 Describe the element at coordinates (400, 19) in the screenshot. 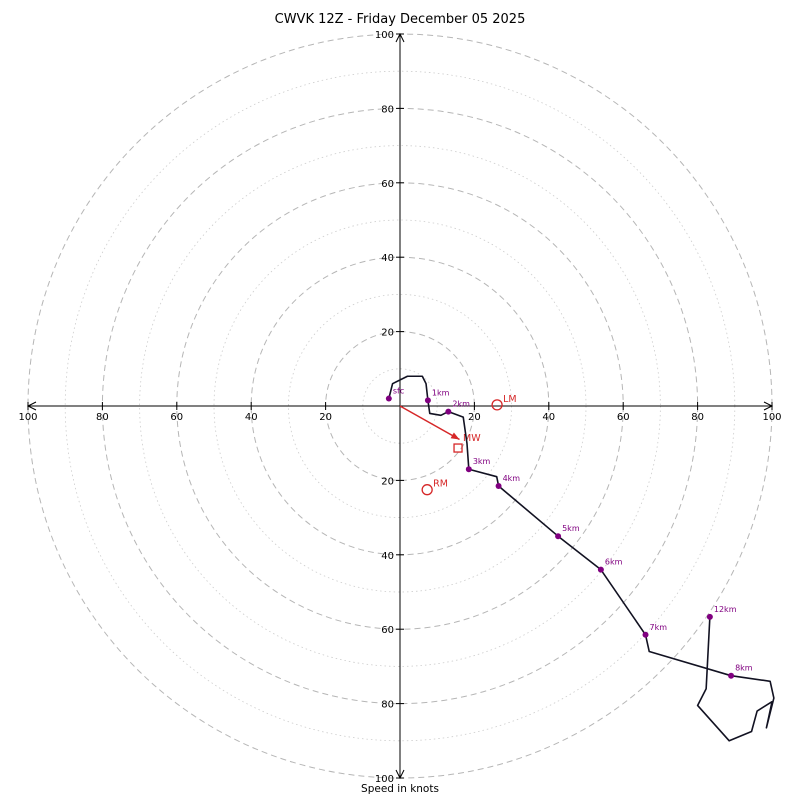

I see `chart-title: CWVK 12Z - Friday December 05 2025` at that location.